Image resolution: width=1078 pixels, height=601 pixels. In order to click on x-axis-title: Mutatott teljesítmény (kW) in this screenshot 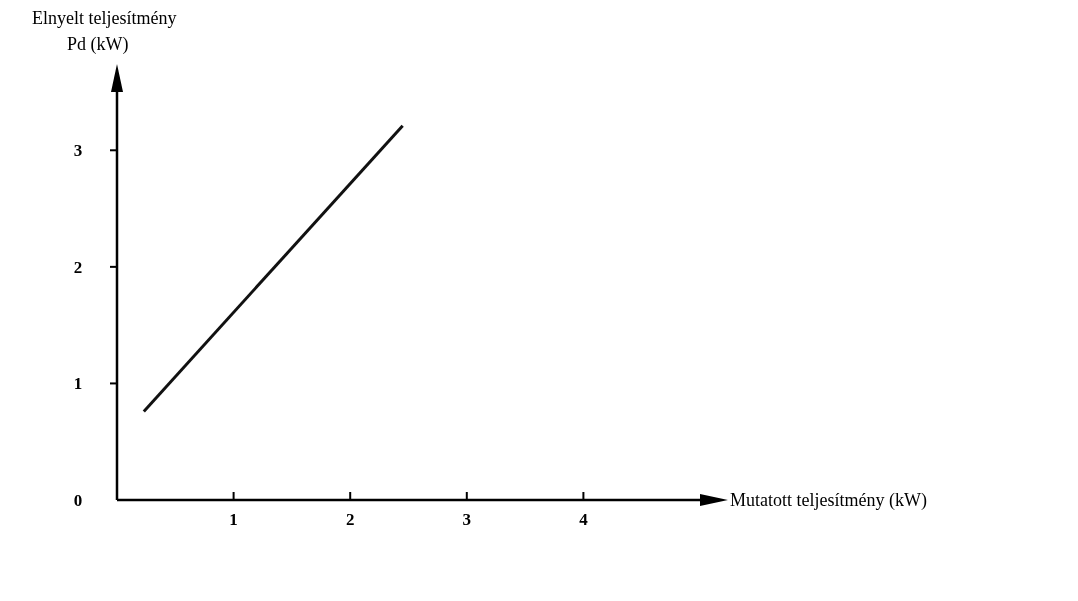, I will do `click(828, 500)`.